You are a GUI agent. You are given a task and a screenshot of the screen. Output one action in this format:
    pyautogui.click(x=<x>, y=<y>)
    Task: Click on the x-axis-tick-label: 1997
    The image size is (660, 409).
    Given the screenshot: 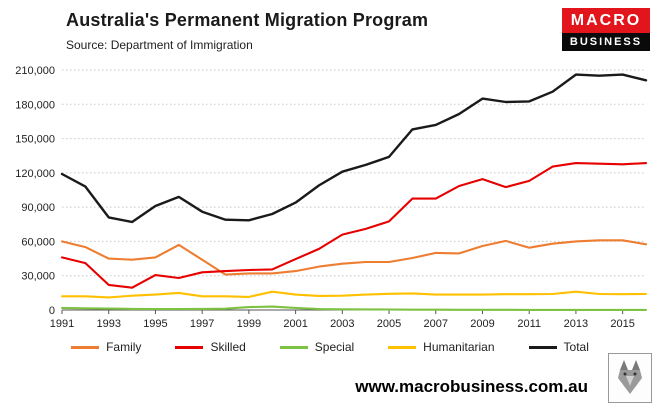 What is the action you would take?
    pyautogui.click(x=202, y=324)
    